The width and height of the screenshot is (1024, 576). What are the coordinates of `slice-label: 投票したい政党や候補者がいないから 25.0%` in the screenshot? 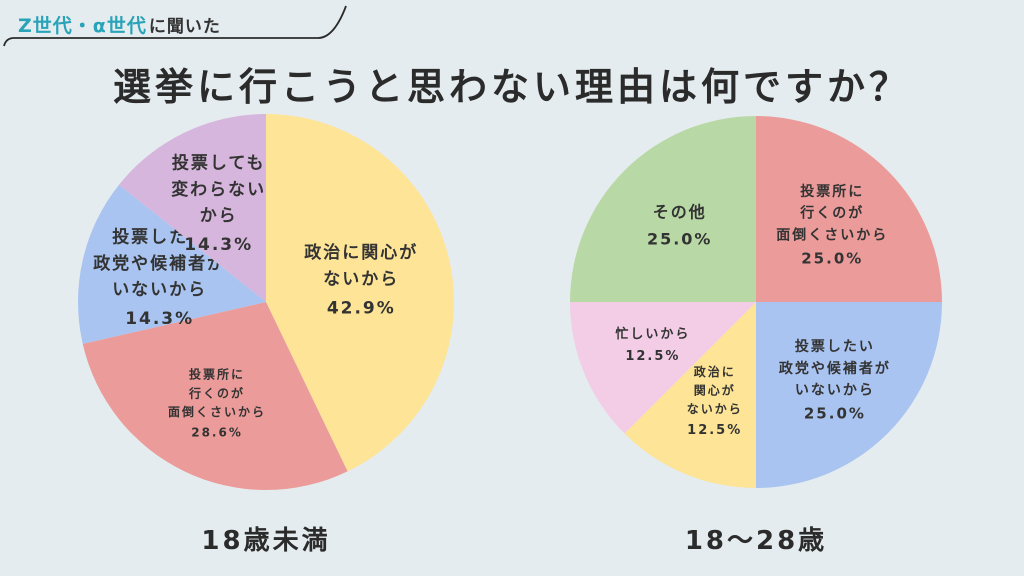 It's located at (835, 380).